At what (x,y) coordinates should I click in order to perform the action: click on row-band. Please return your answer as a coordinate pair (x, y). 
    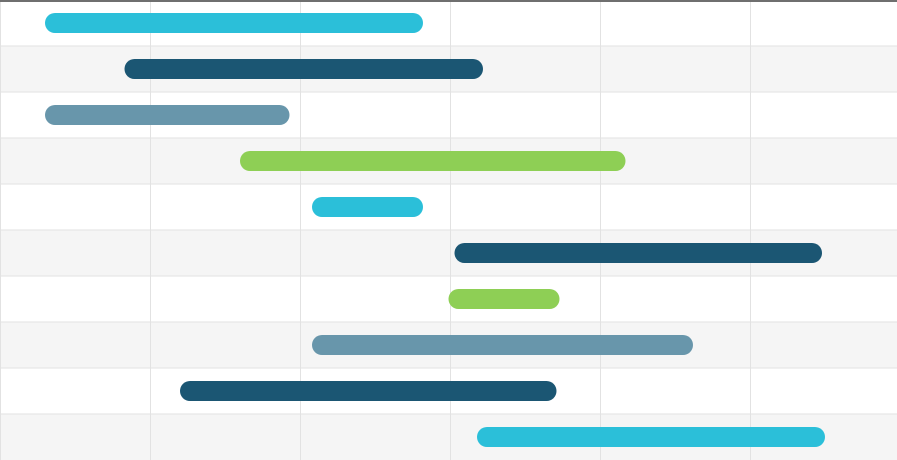
    Looking at the image, I should click on (448, 207).